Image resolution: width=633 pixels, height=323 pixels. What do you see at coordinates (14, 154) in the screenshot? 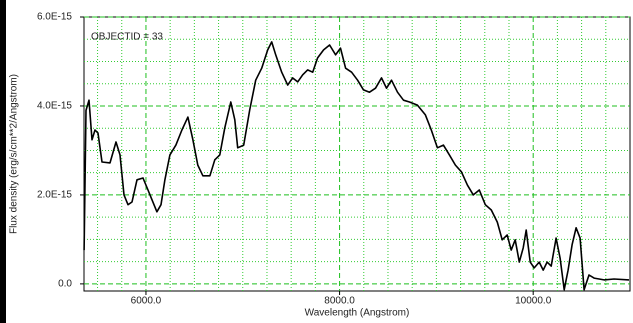
I see `y-axis-title: Flux density (erg/s/cm**2/Angstrom)` at bounding box center [14, 154].